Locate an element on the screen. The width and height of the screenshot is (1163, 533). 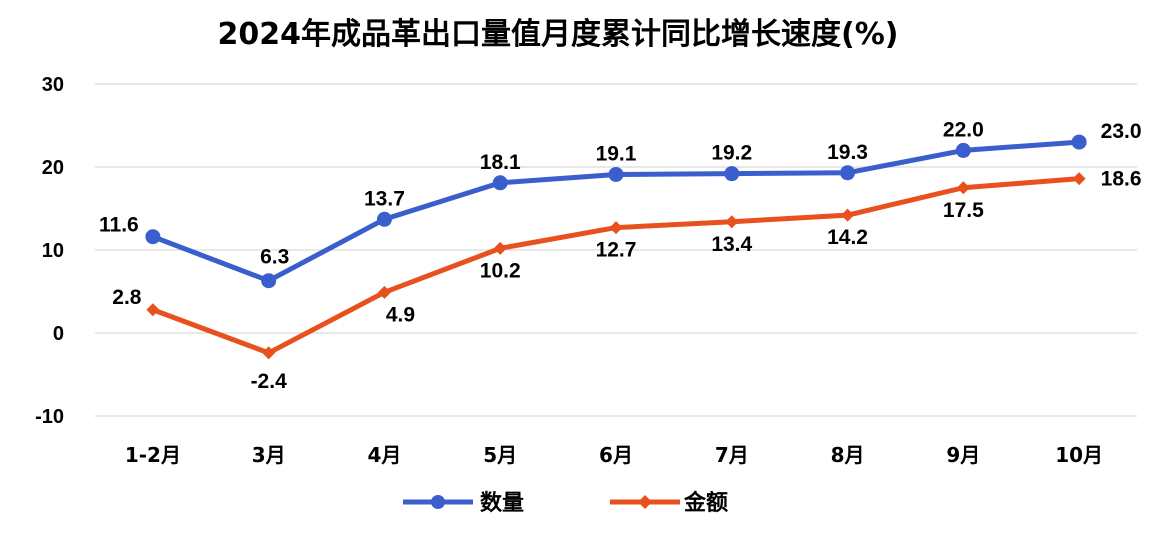
data-label: 18.1 is located at coordinates (500, 162).